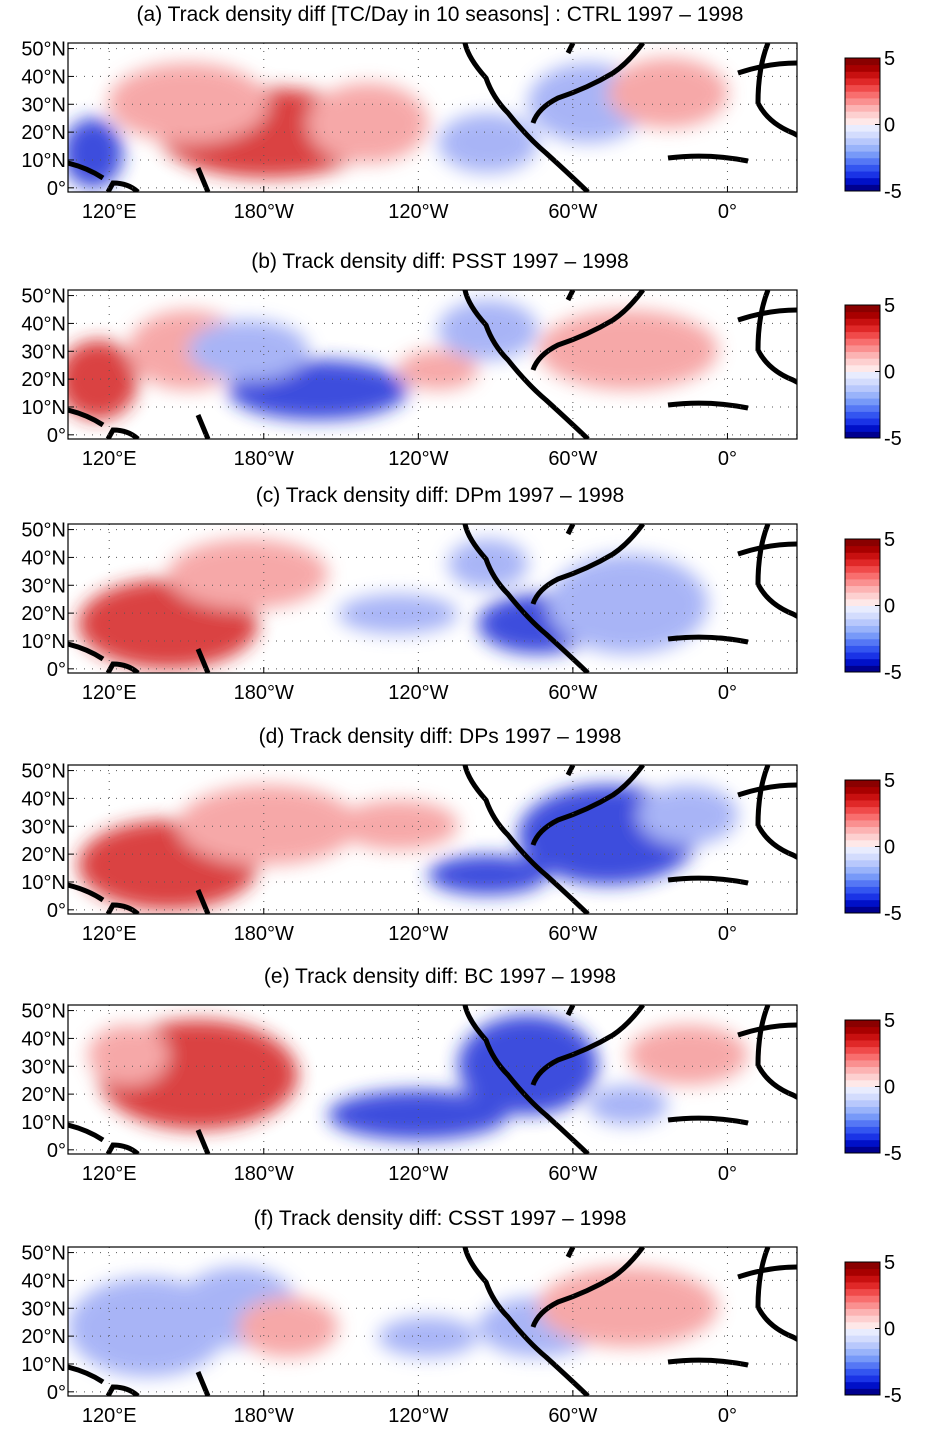 This screenshot has height=1434, width=932. What do you see at coordinates (440, 495) in the screenshot?
I see `panel-title: (c) Track density diff: DPm 1997 – 1998` at bounding box center [440, 495].